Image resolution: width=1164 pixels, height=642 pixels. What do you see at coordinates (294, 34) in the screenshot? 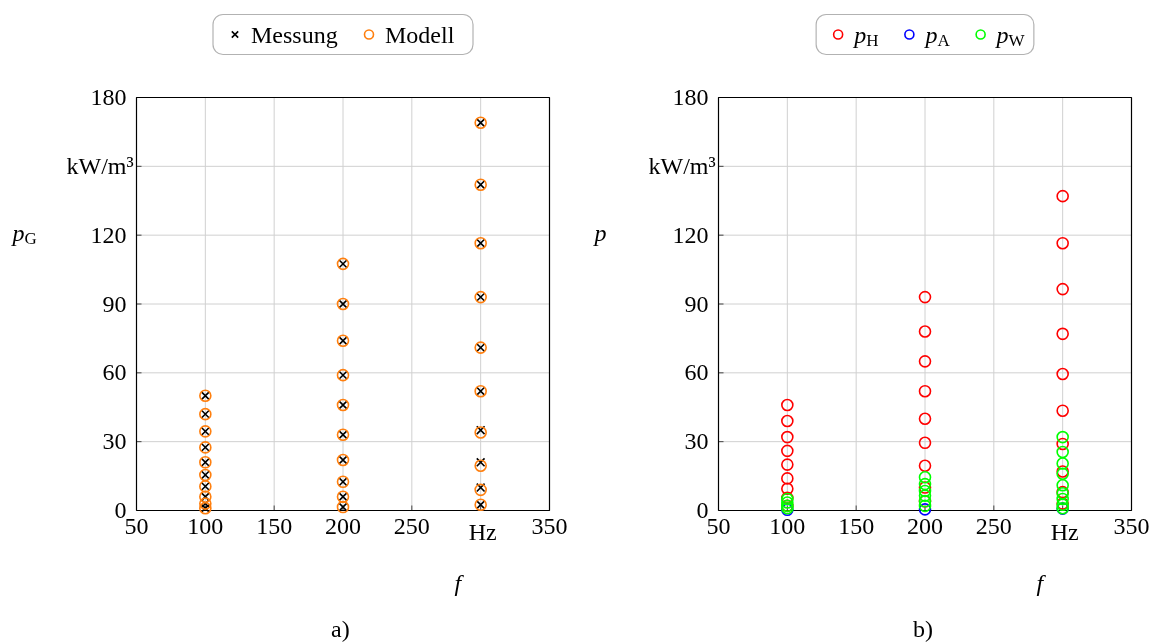
I see `legend-label: Messung` at bounding box center [294, 34].